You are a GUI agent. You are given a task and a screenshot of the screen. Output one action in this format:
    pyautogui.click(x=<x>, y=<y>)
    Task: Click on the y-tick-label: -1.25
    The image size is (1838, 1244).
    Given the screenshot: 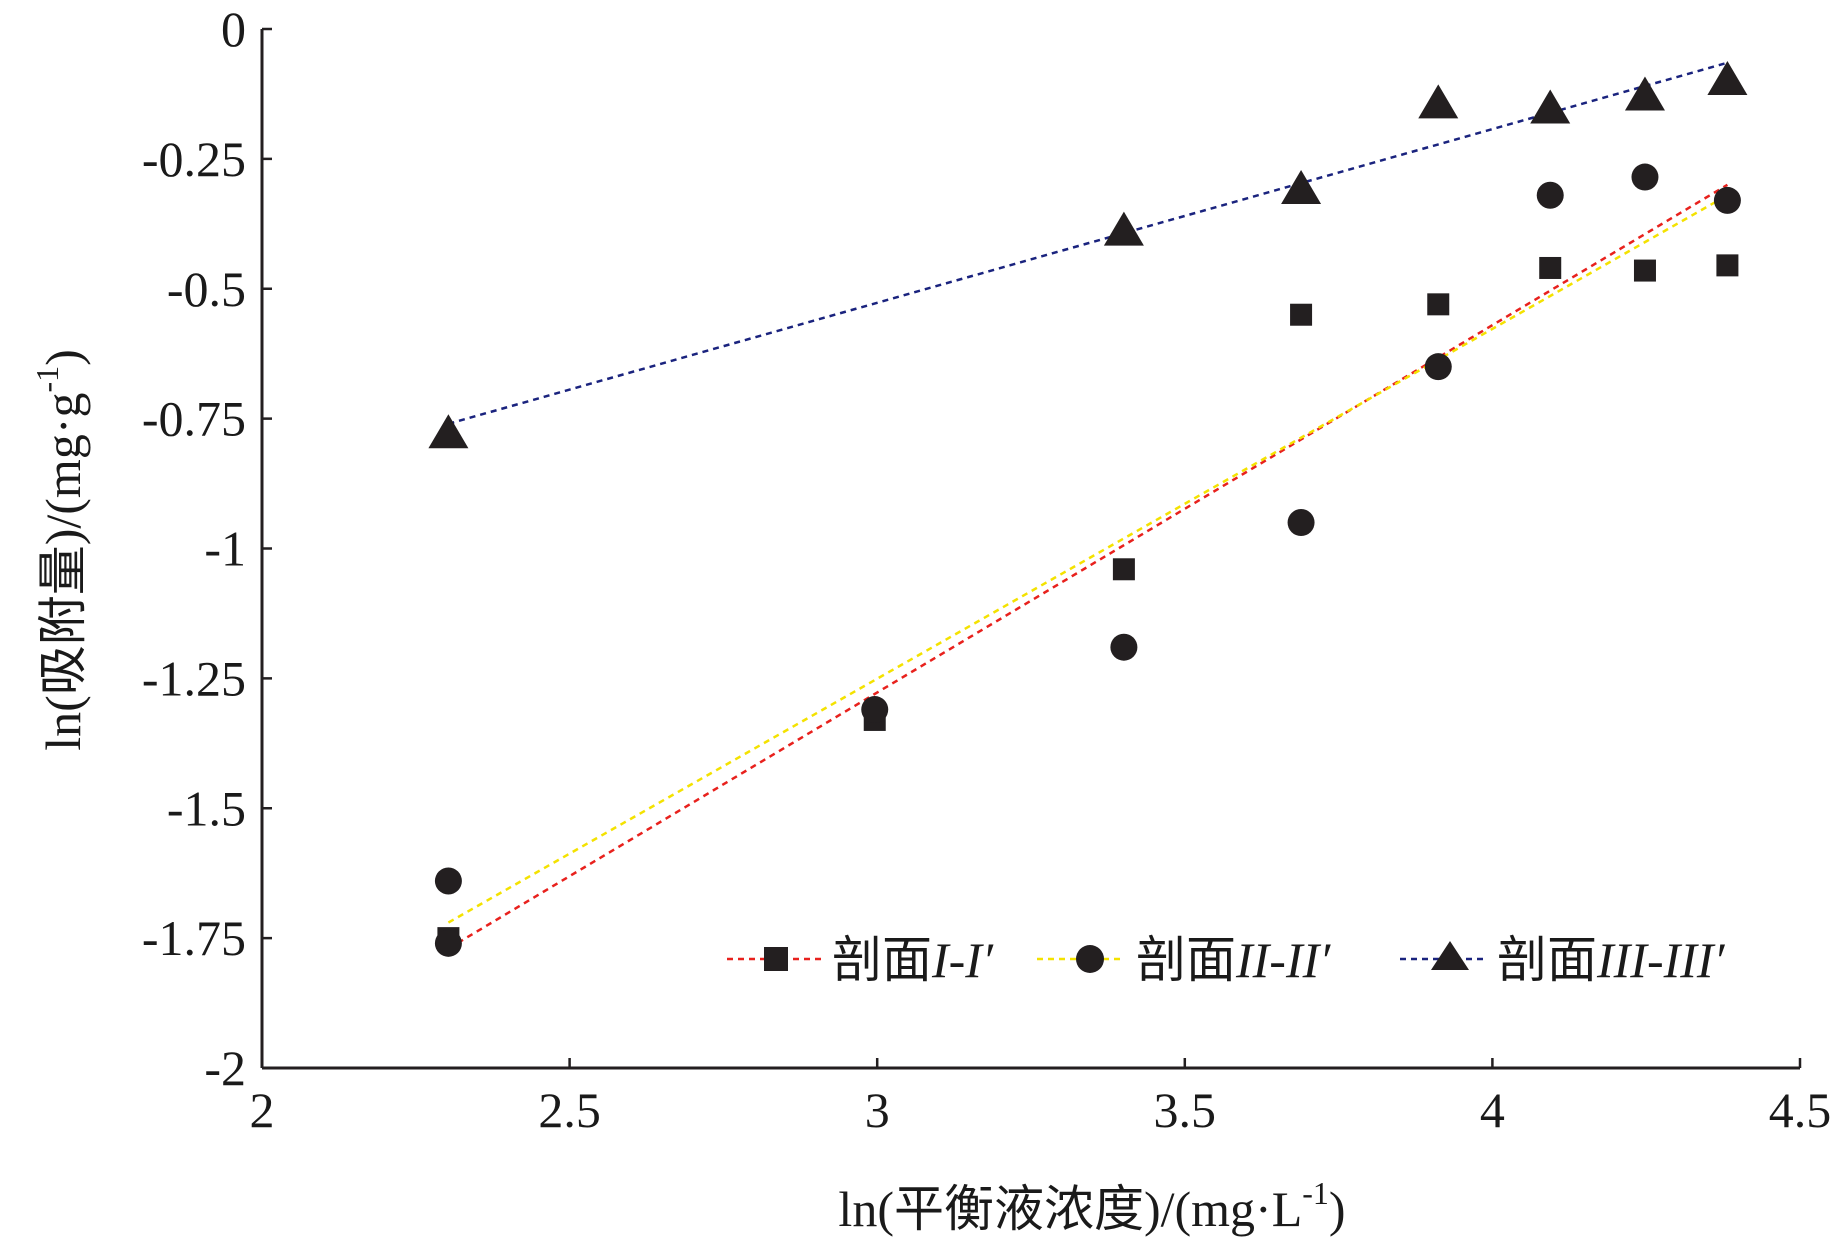 What is the action you would take?
    pyautogui.click(x=194, y=678)
    